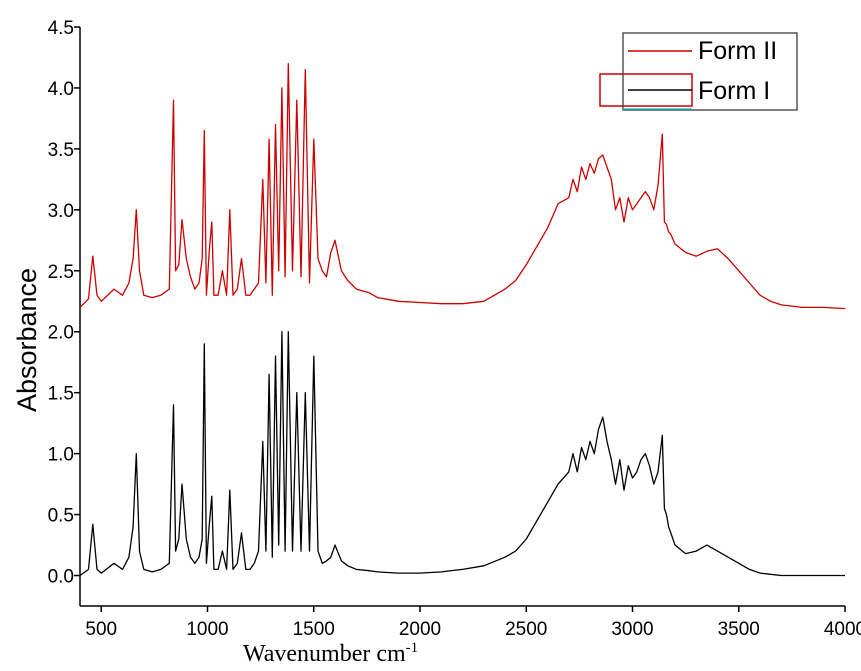  I want to click on x-axis-label-superscript: -1, so click(412, 648).